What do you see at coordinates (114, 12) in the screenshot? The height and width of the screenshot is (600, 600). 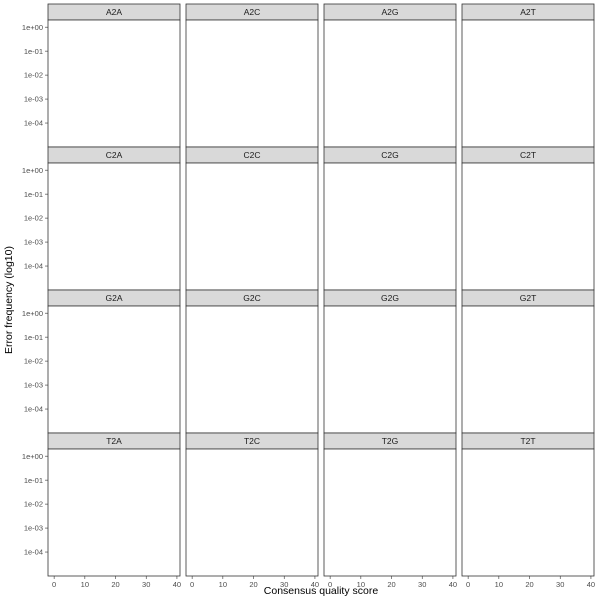 I see `facet-strip-label: A2A` at bounding box center [114, 12].